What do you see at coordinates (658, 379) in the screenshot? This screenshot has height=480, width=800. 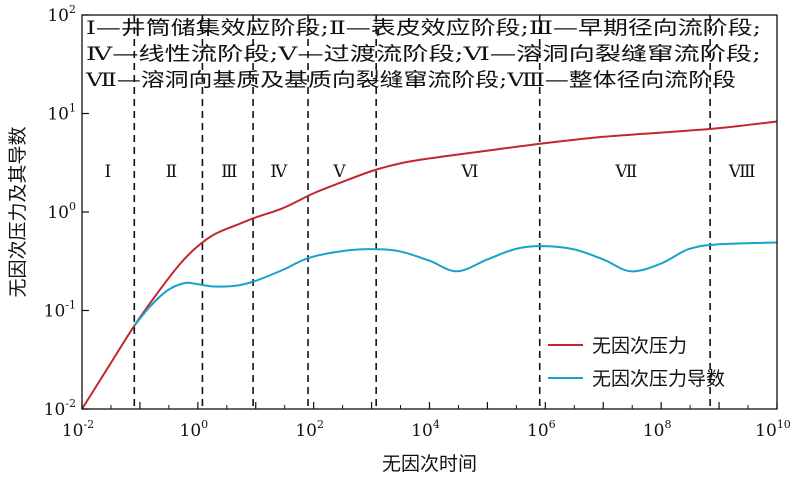 I see `legend-label: 无因次压力导数` at bounding box center [658, 379].